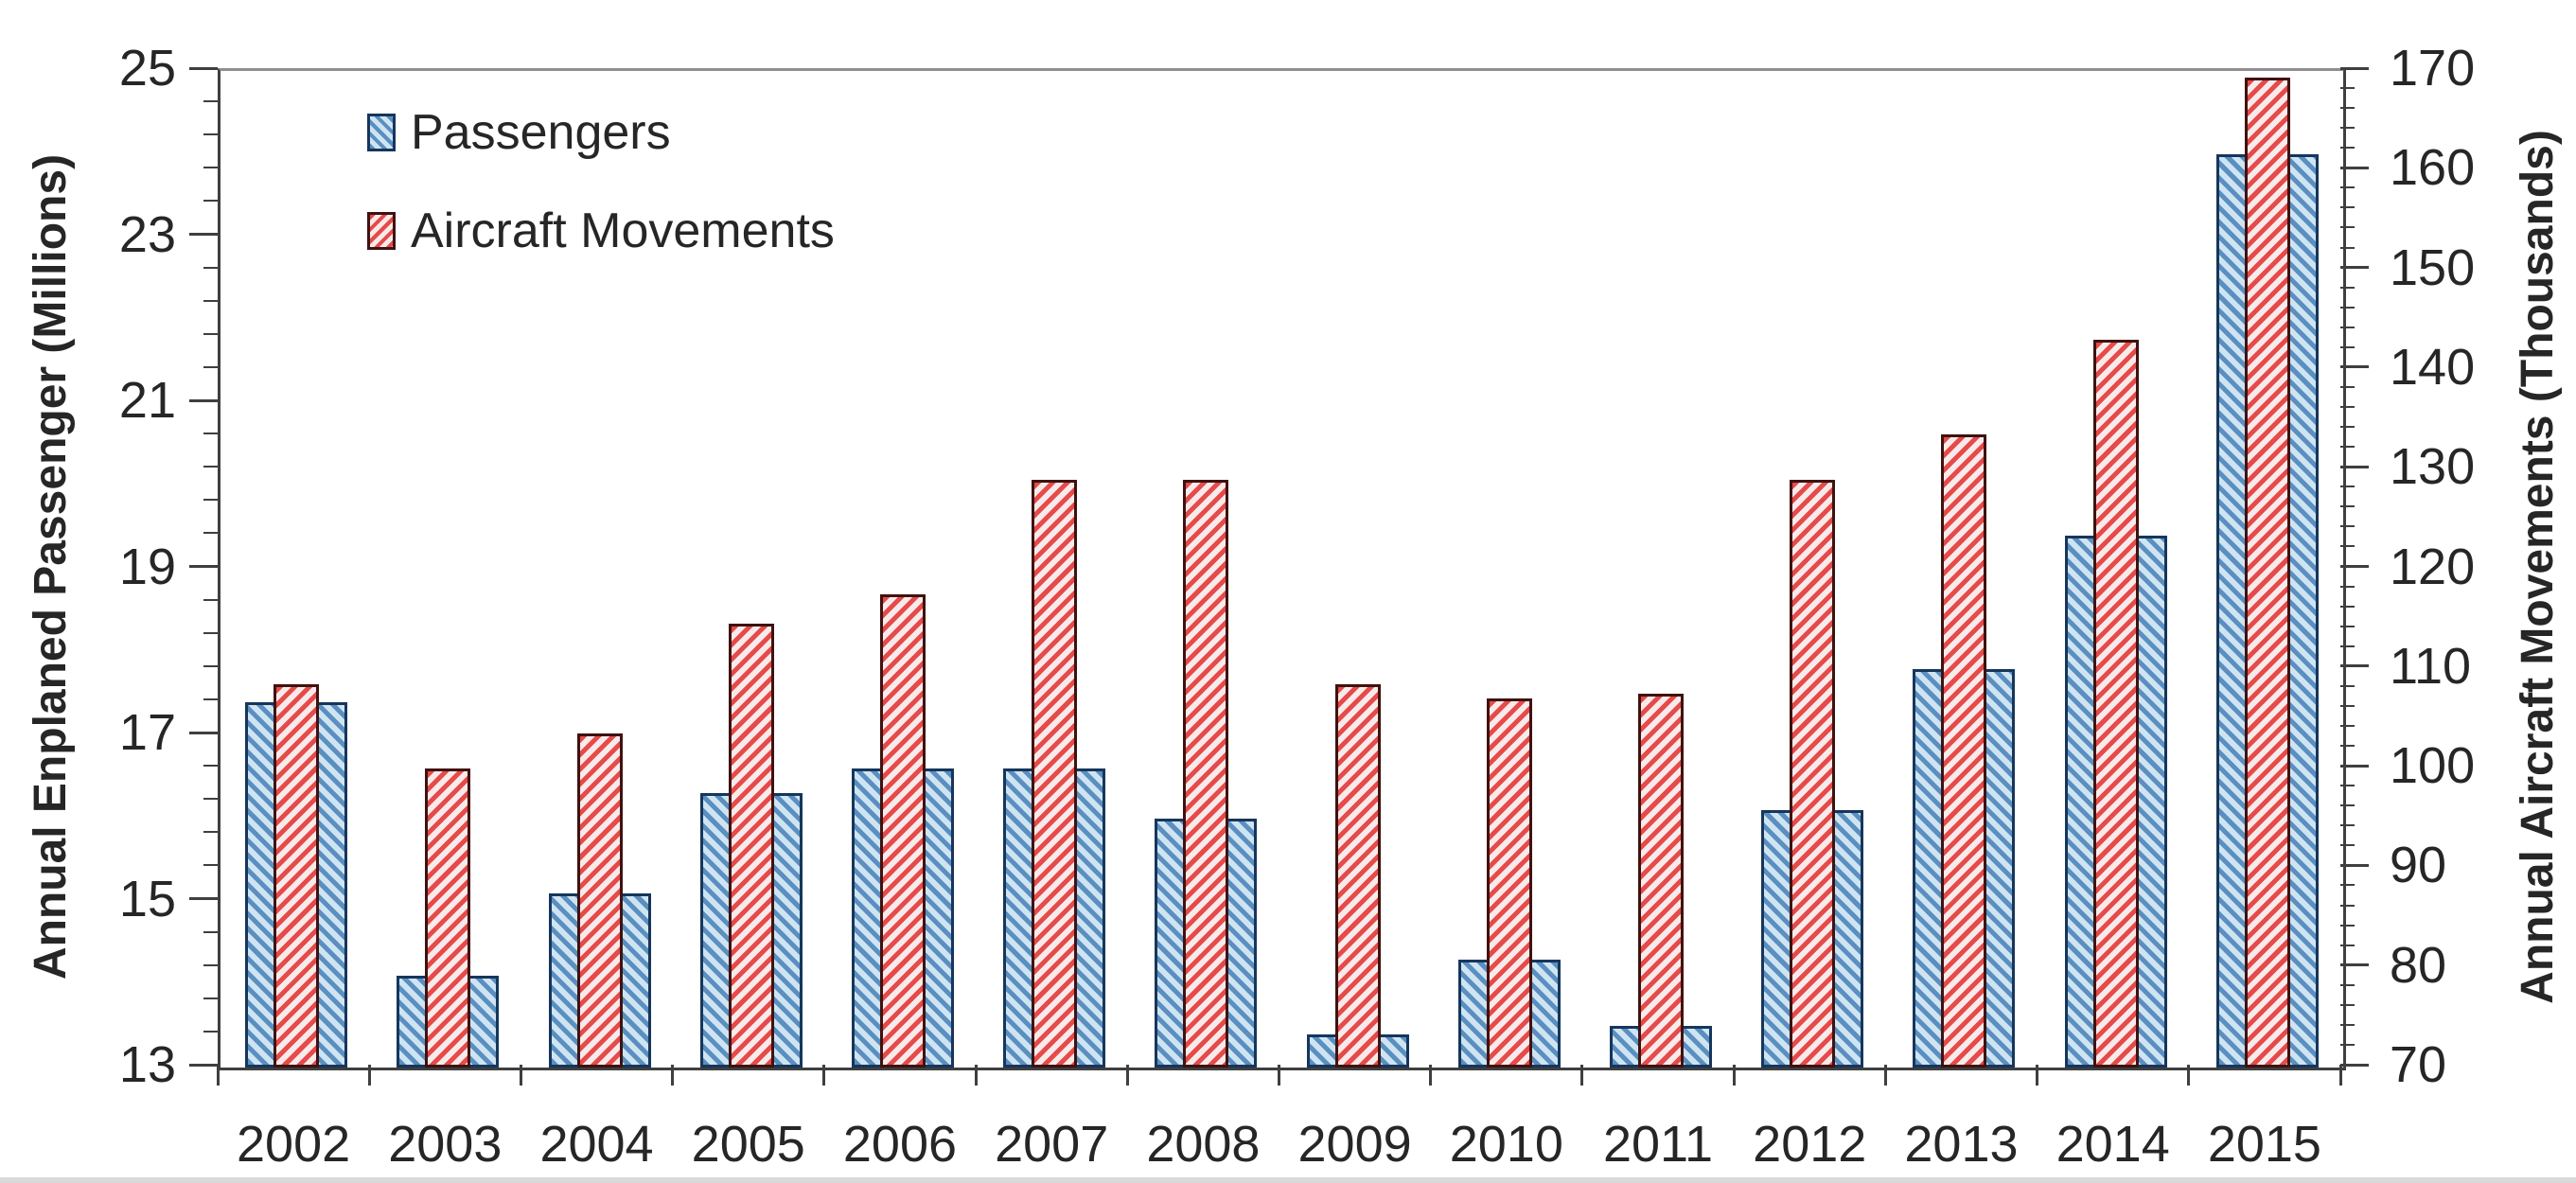 The width and height of the screenshot is (2576, 1183). Describe the element at coordinates (2113, 1144) in the screenshot. I see `x-tick-label-2014: 2014` at that location.